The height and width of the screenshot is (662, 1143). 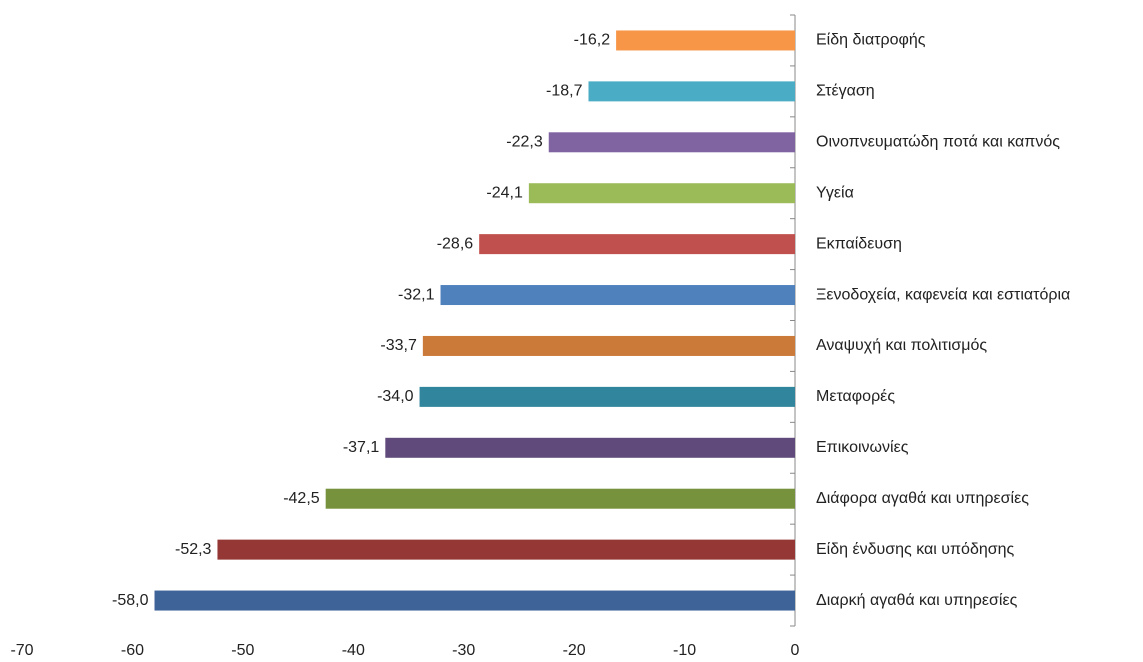 What do you see at coordinates (395, 396) in the screenshot?
I see `value-label: -34,0` at bounding box center [395, 396].